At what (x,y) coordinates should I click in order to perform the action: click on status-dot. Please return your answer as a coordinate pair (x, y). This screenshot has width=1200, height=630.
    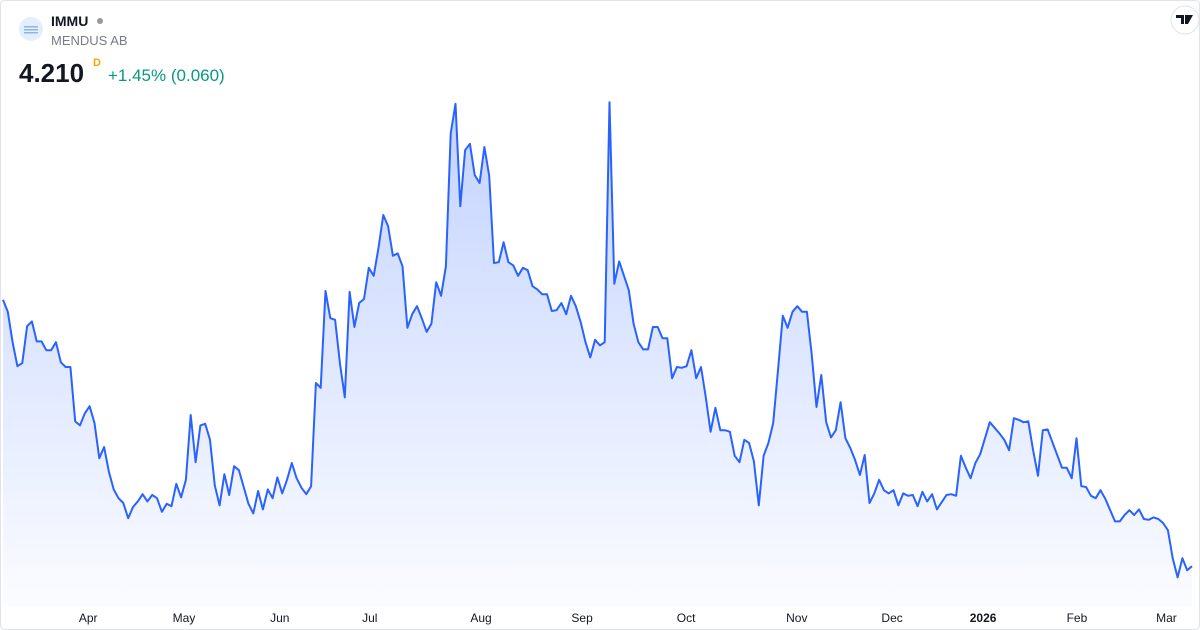
    Looking at the image, I should click on (100, 21).